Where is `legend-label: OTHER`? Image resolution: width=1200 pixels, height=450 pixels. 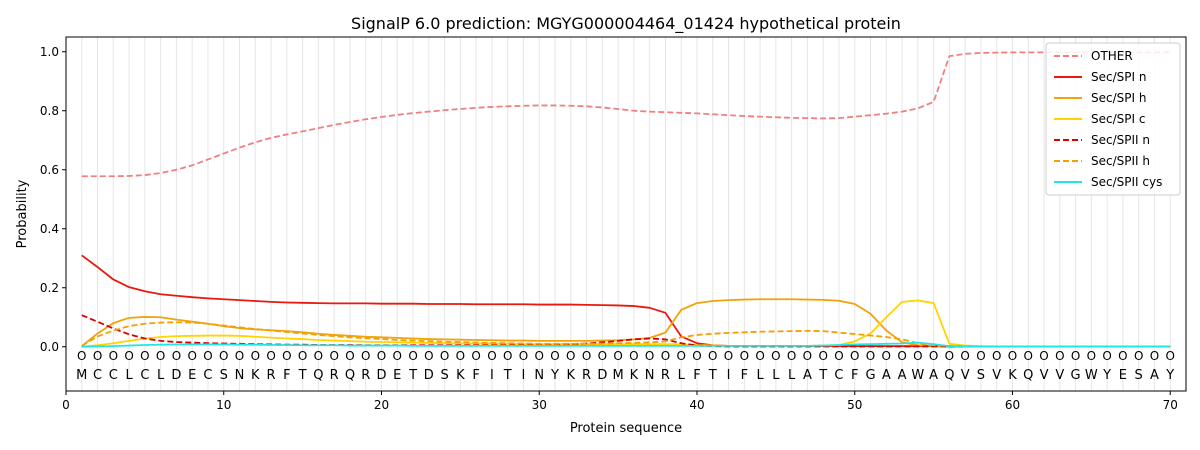 legend-label: OTHER is located at coordinates (1112, 56).